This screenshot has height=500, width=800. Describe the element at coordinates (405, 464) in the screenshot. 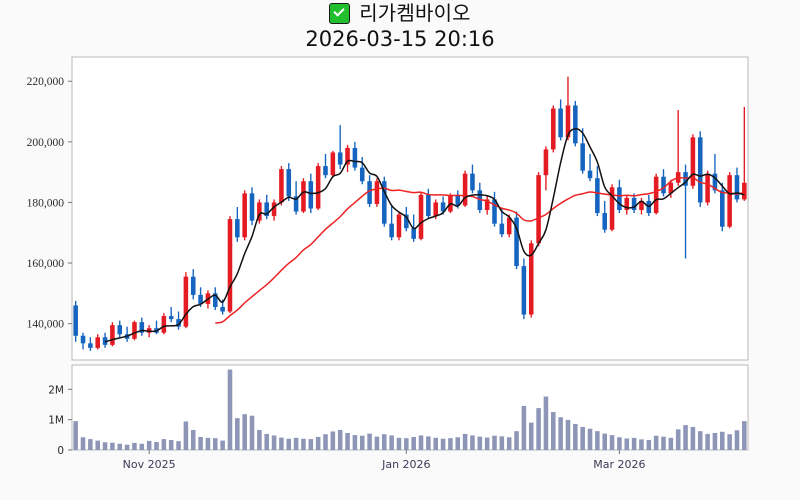

I see `x-tick-label: Jan 2026` at that location.